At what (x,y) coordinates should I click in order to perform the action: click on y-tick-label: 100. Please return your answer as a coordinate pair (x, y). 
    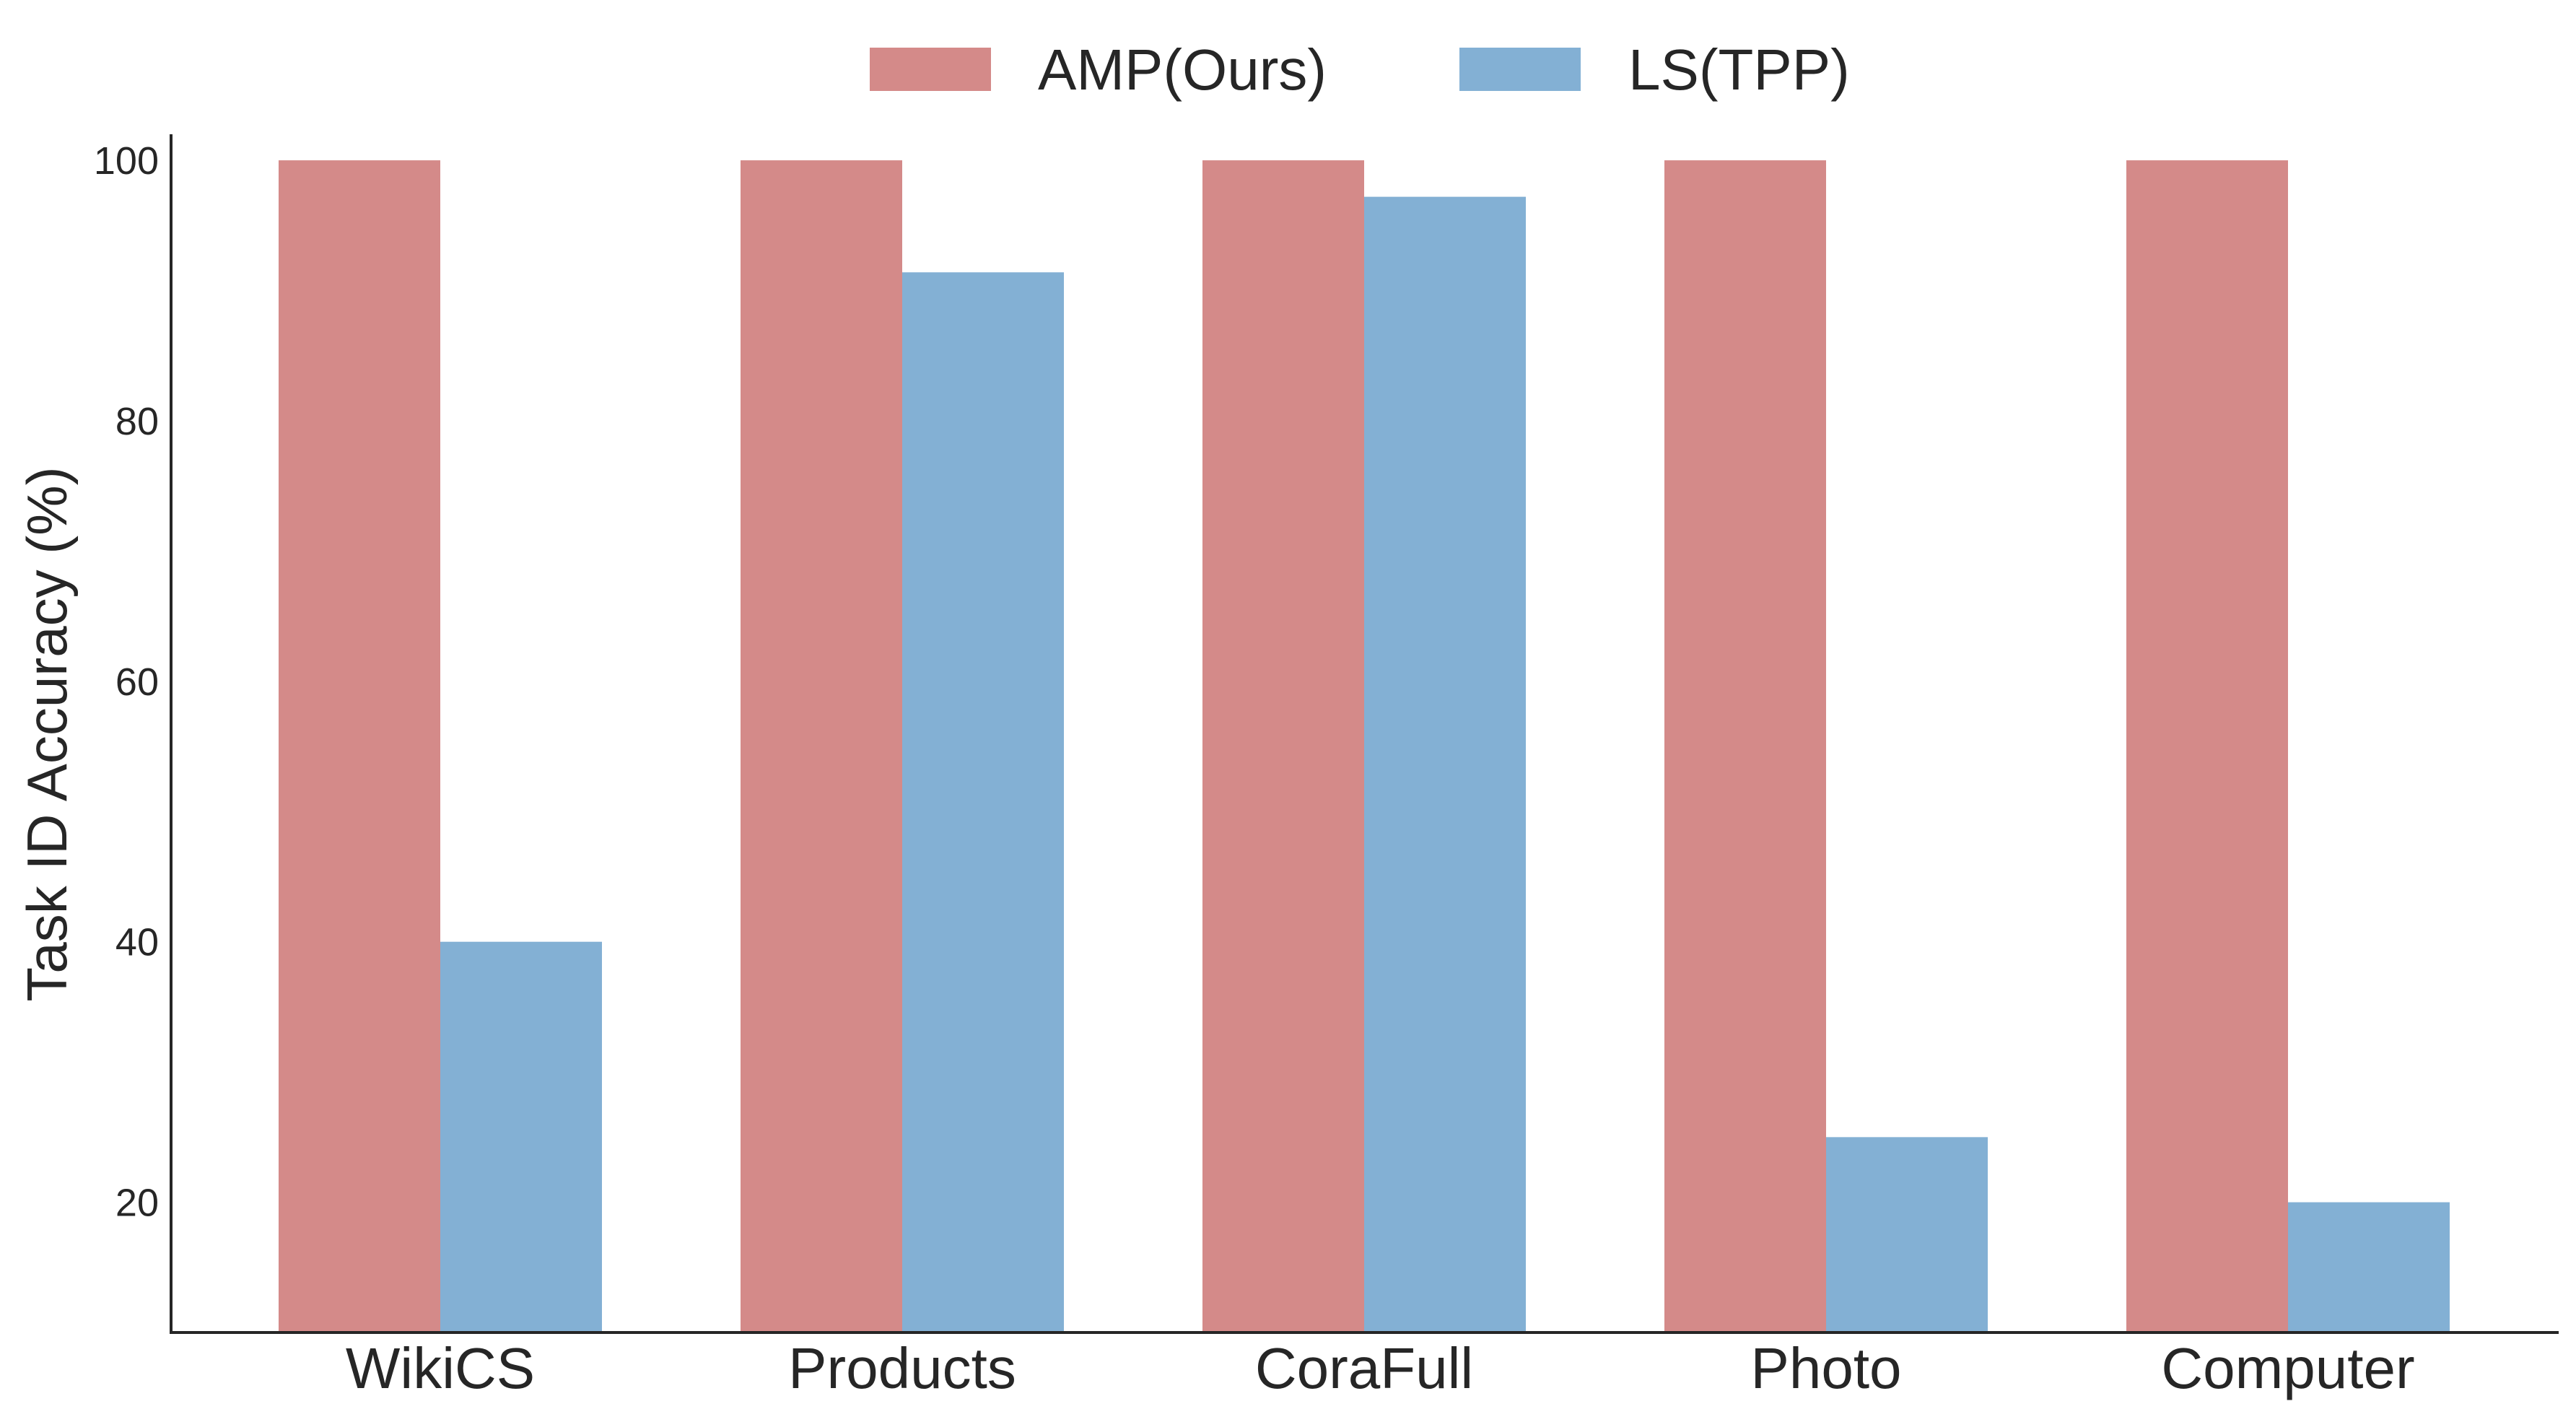
    Looking at the image, I should click on (126, 161).